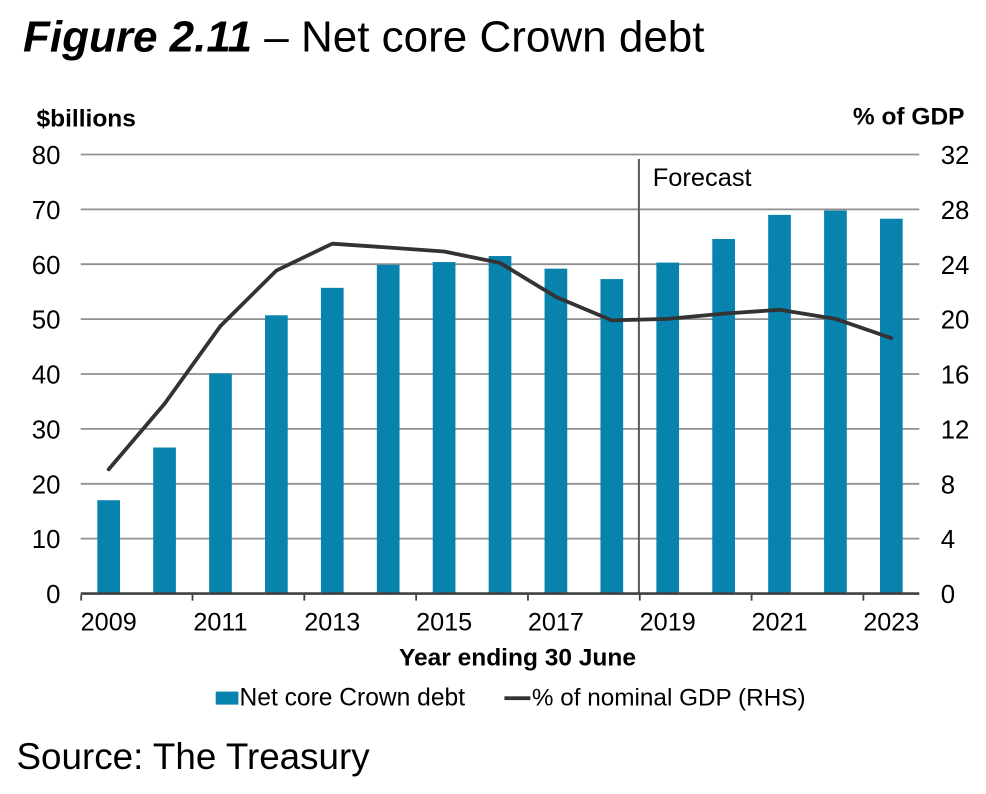 The image size is (986, 794). Describe the element at coordinates (220, 622) in the screenshot. I see `svg-text: 2011` at that location.